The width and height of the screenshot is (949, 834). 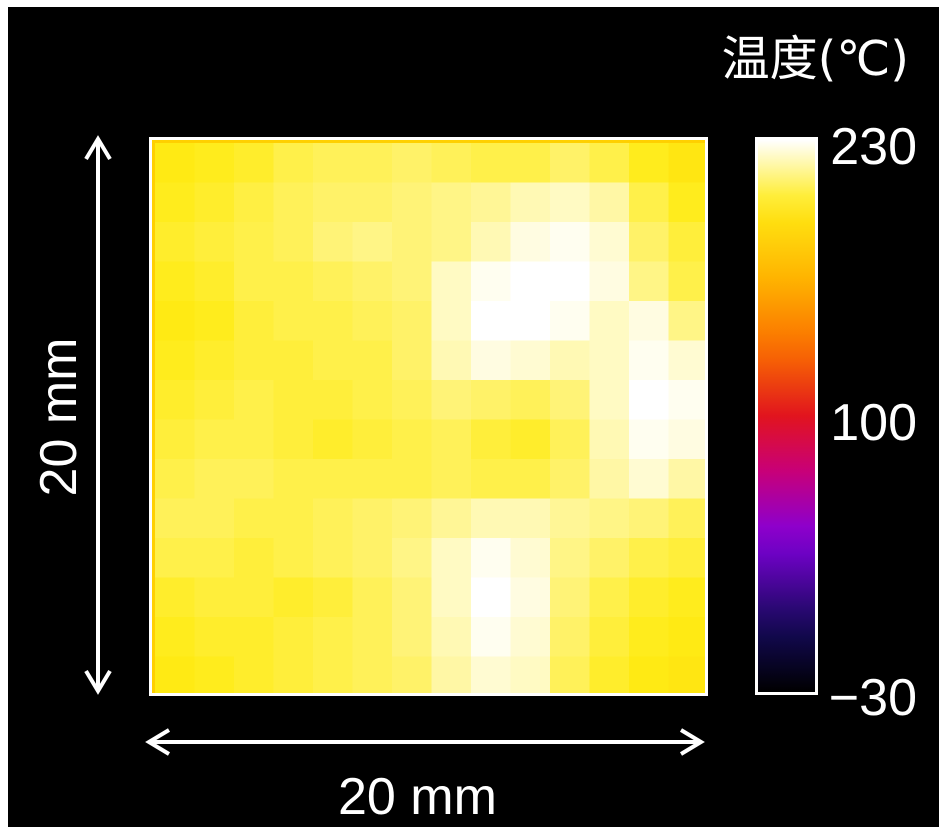 I want to click on colorbar-tick-max: 230, so click(x=873, y=147).